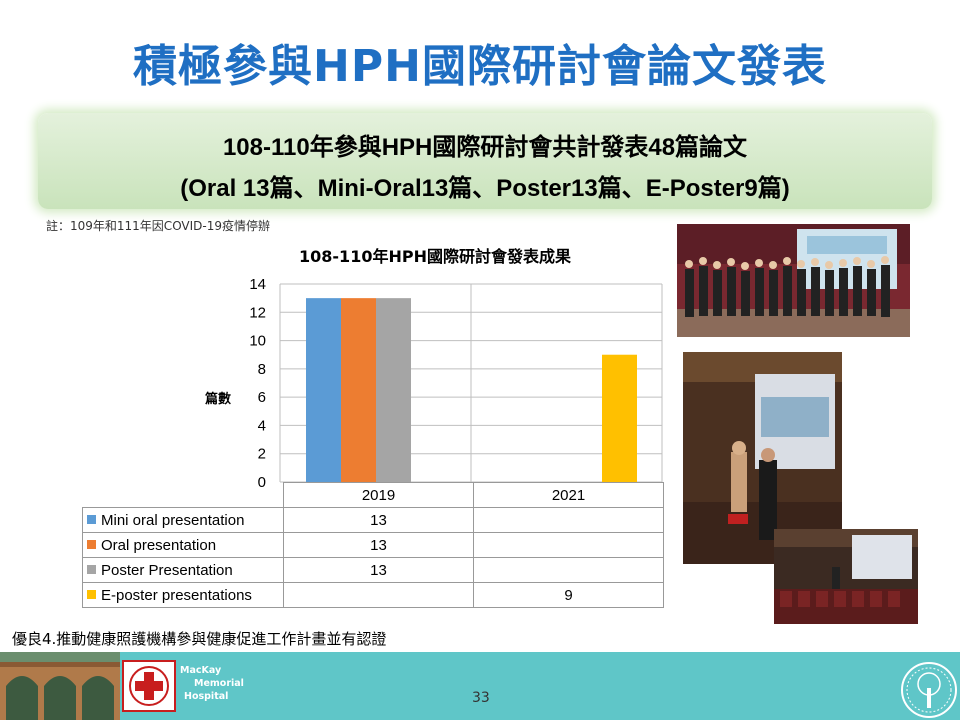  I want to click on group-photo, so click(793, 280).